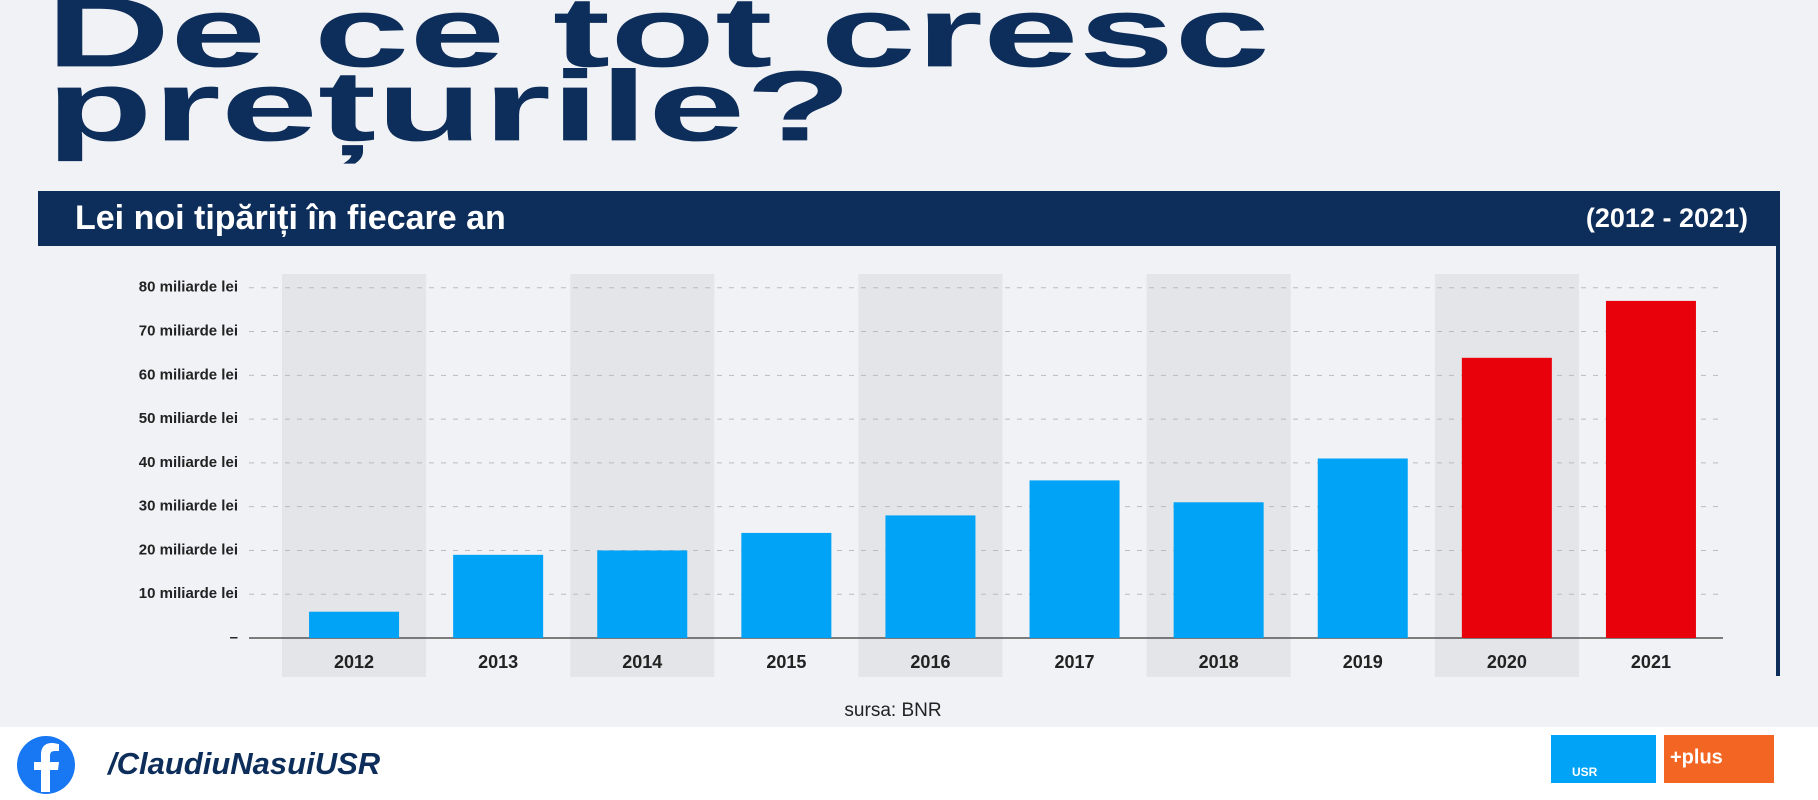  Describe the element at coordinates (188, 418) in the screenshot. I see `y-tick-label: 50 miliarde lei` at that location.